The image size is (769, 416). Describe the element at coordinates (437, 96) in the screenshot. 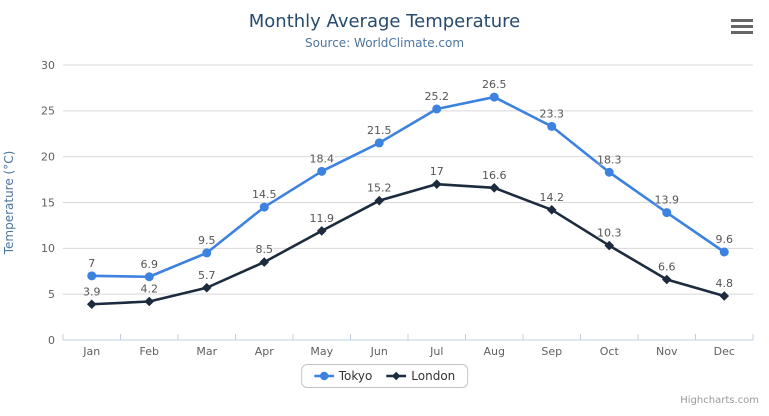

I see `data-label-tokyo: 25.2` at that location.